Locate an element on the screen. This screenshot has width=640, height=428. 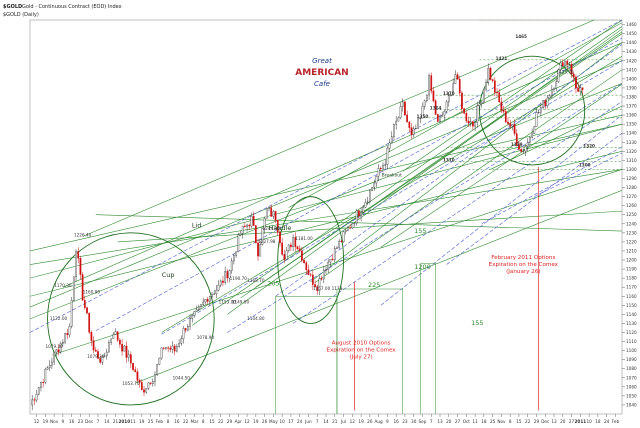
y-tick-label: 1060 is located at coordinates (631, 386).